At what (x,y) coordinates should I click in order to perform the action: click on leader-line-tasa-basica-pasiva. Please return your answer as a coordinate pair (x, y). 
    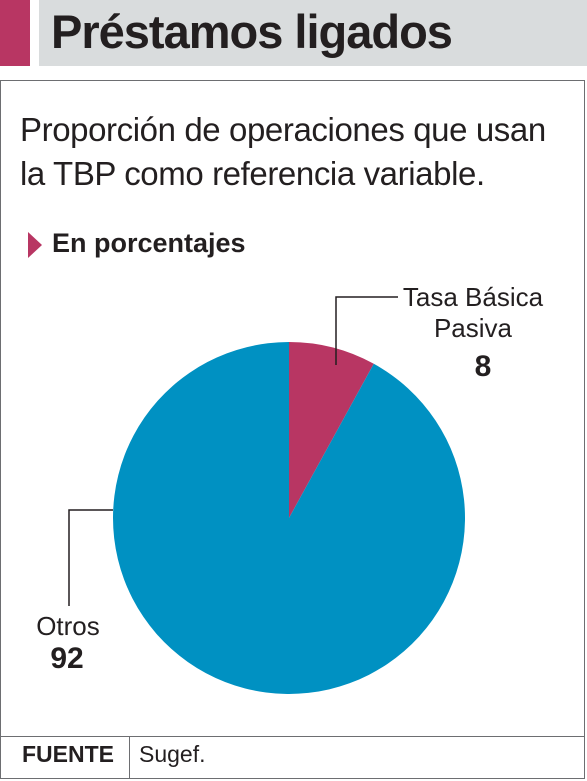
    Looking at the image, I should click on (366, 330).